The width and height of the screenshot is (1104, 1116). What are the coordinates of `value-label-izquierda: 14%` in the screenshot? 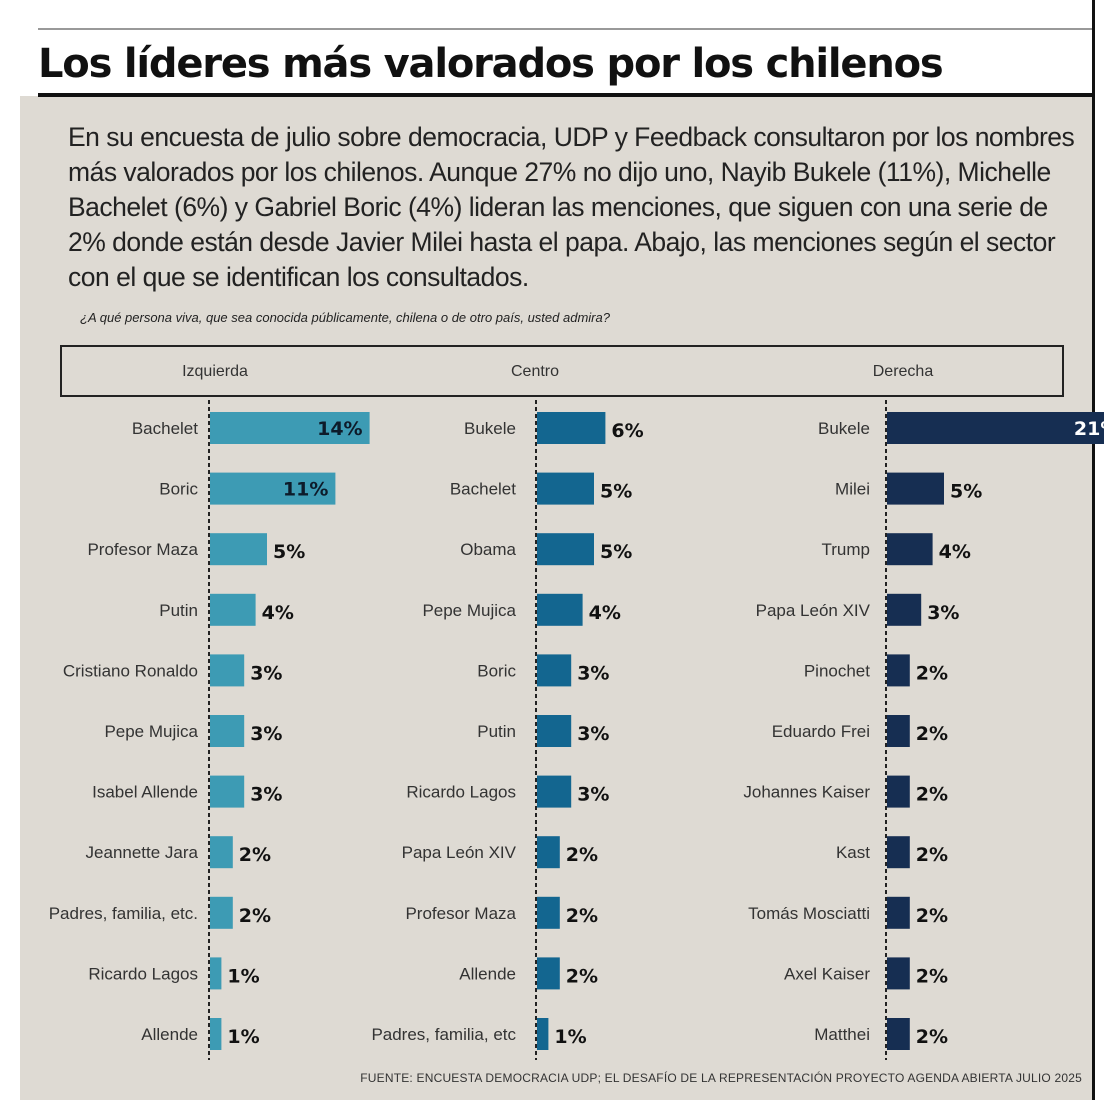 It's located at (339, 429).